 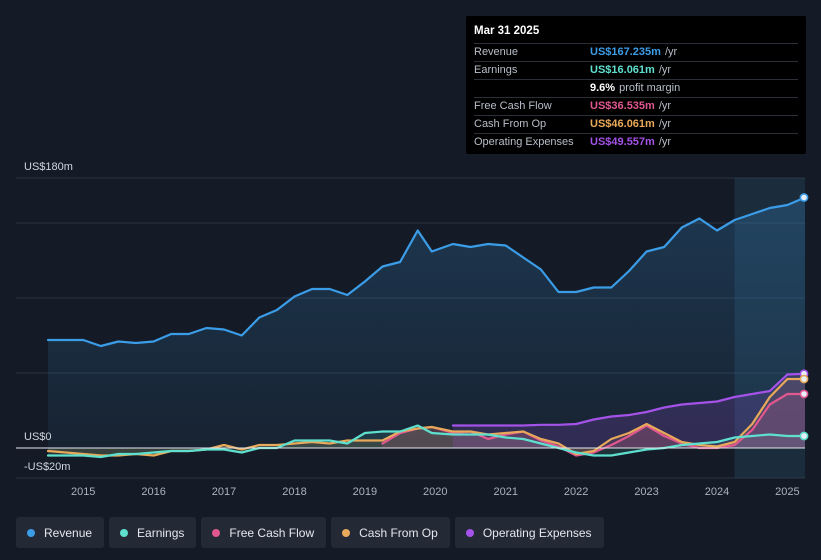 I want to click on tooltip-row: Operating Expenses US$49.557m/yr, so click(x=636, y=142).